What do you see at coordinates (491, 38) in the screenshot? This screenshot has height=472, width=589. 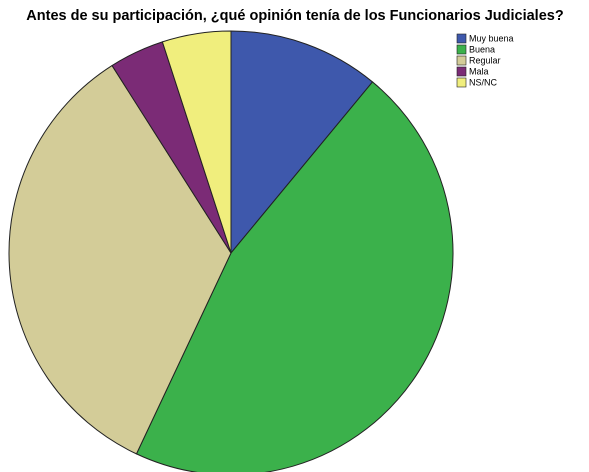 I see `legend-label: Muy buena` at bounding box center [491, 38].